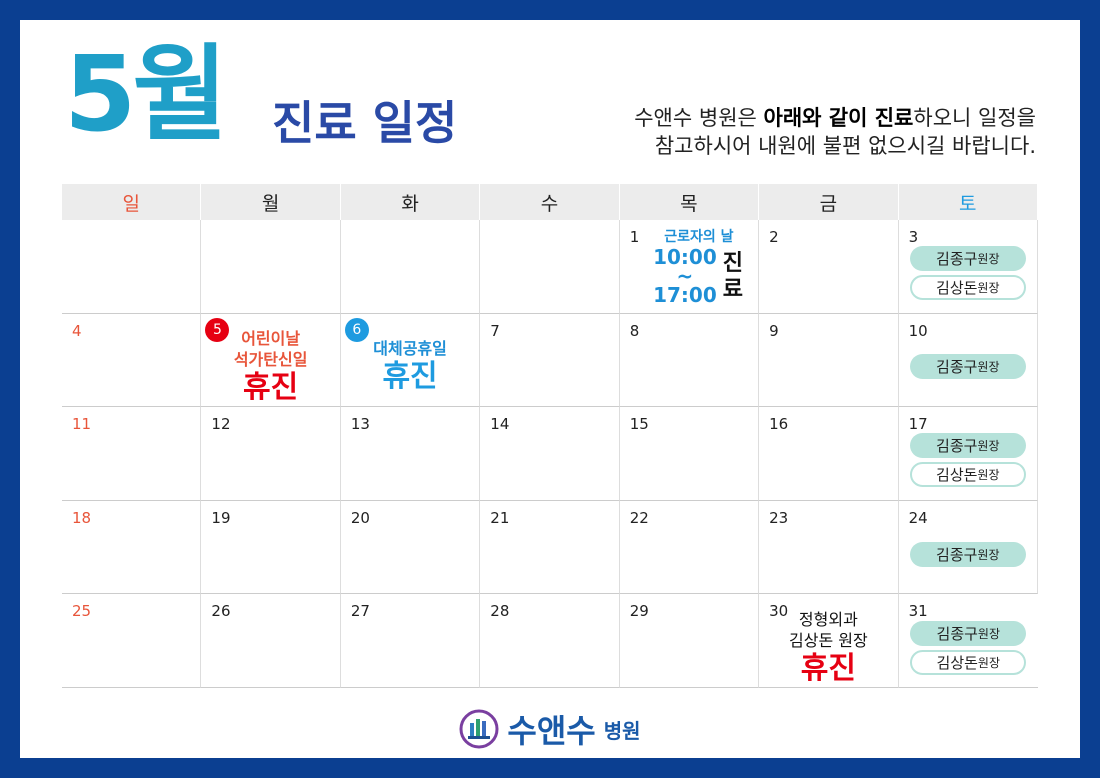  Describe the element at coordinates (479, 729) in the screenshot. I see `logo-icon` at that location.